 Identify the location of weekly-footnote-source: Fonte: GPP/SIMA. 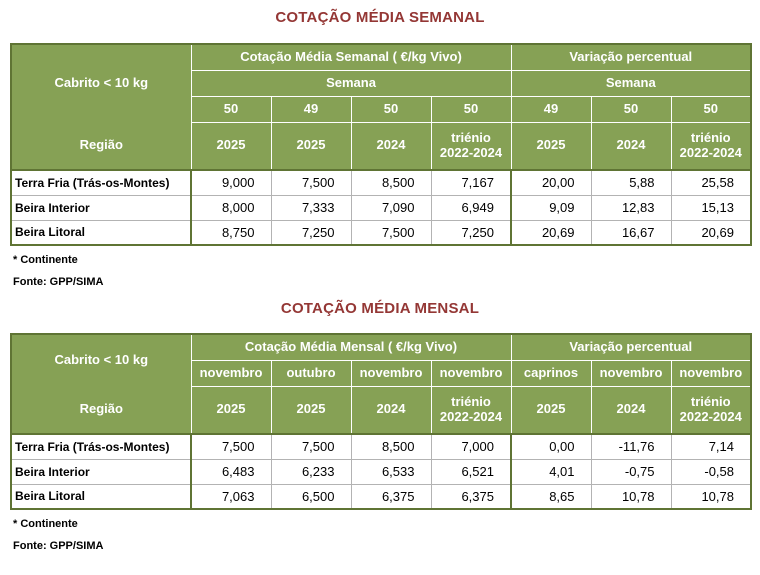
(58, 282).